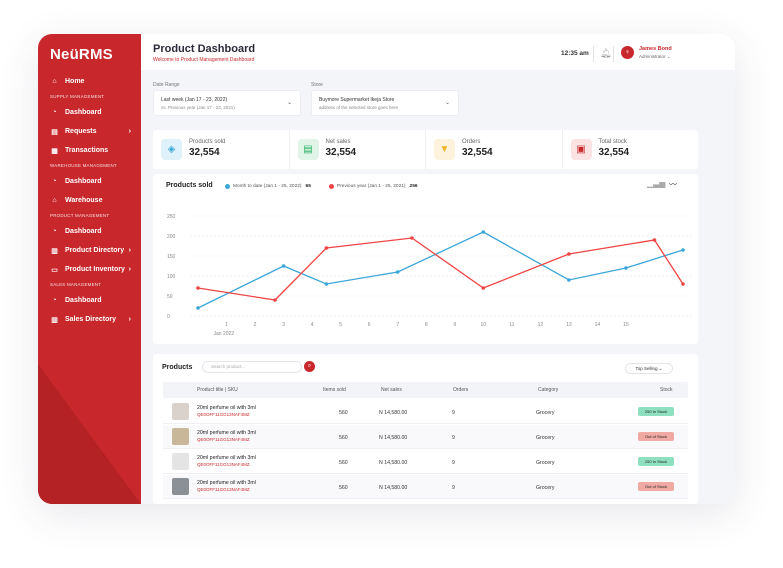  What do you see at coordinates (54, 200) in the screenshot?
I see `warehouse-icon: ⌂` at bounding box center [54, 200].